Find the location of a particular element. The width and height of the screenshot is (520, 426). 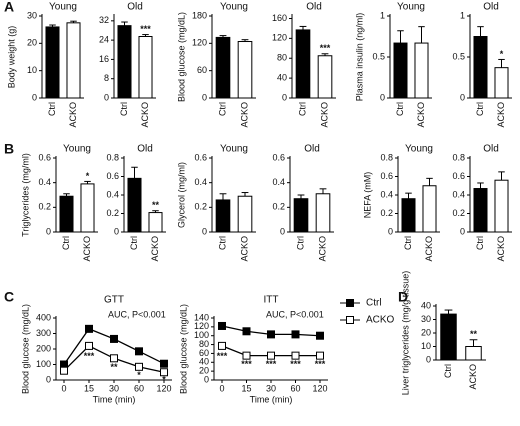

x-tick-label: 60 is located at coordinates (139, 388).